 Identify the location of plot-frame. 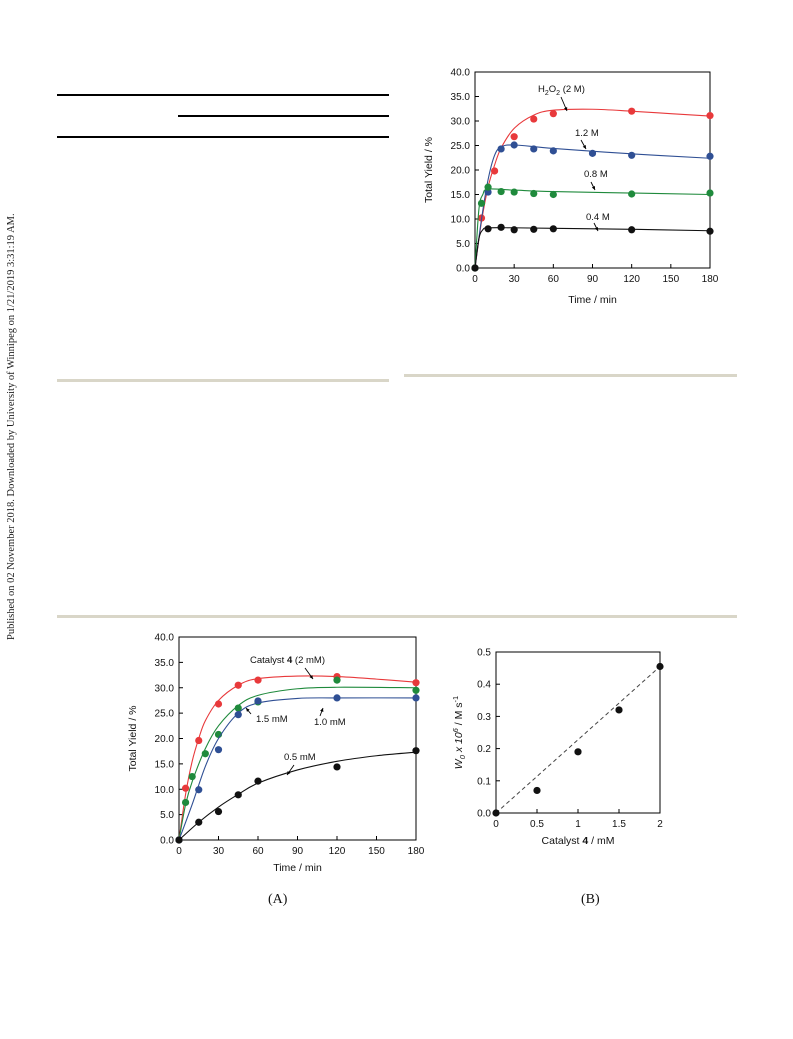
(578, 732).